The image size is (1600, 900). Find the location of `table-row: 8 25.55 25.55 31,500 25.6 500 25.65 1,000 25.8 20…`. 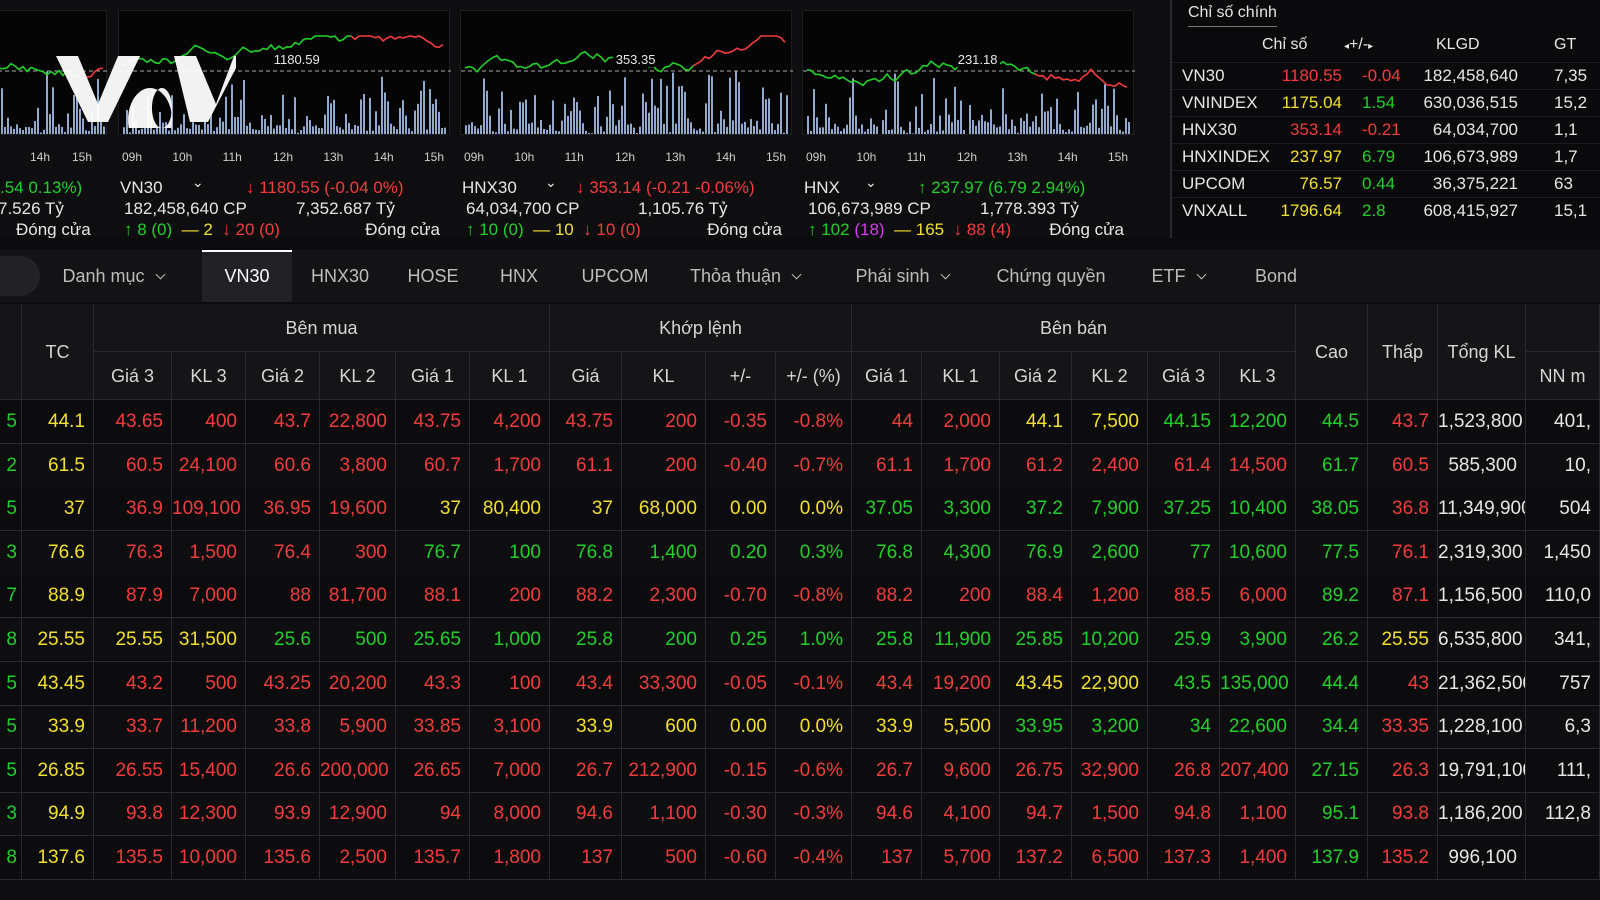

table-row: 8 25.55 25.55 31,500 25.6 500 25.65 1,000 25.8 20… is located at coordinates (800, 640).